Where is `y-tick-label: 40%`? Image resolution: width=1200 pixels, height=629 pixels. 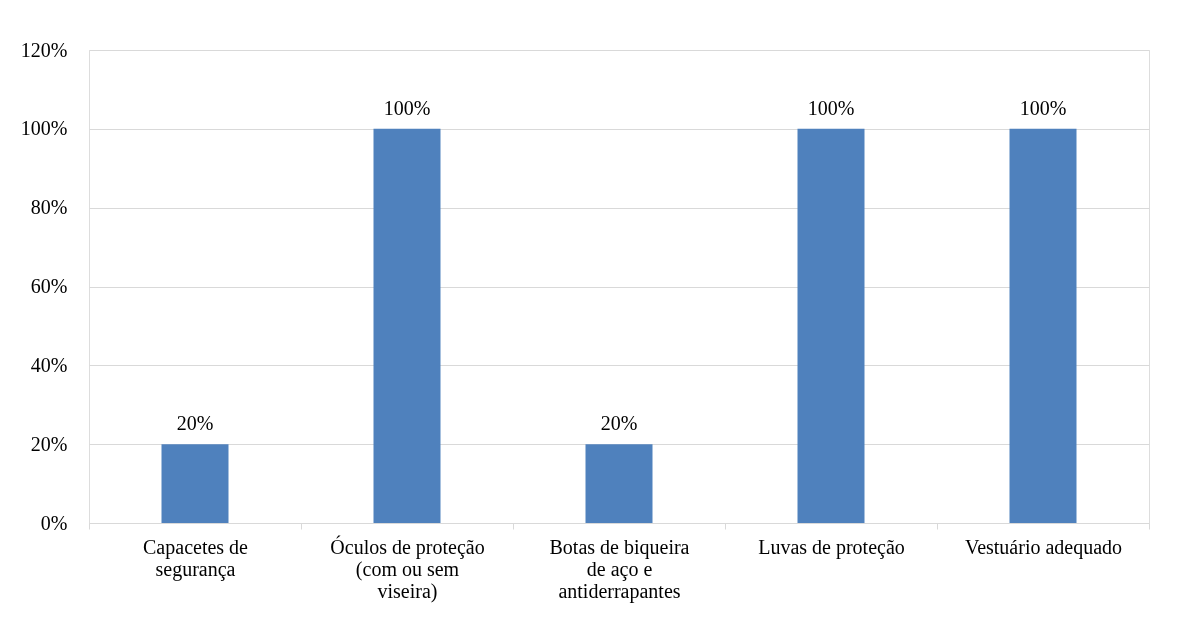
y-tick-label: 40% is located at coordinates (49, 364).